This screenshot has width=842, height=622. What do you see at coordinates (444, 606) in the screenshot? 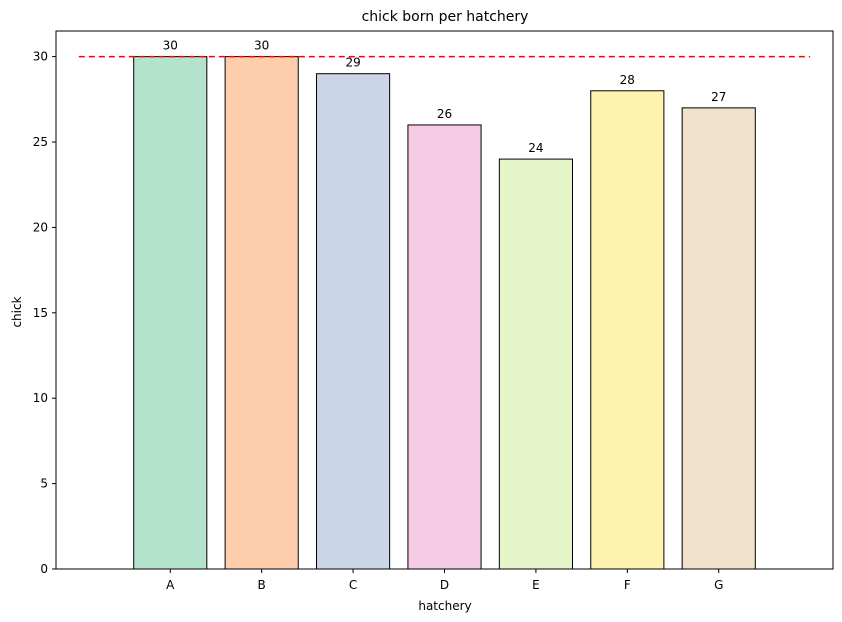
I see `x-axis-label: hatchery` at bounding box center [444, 606].